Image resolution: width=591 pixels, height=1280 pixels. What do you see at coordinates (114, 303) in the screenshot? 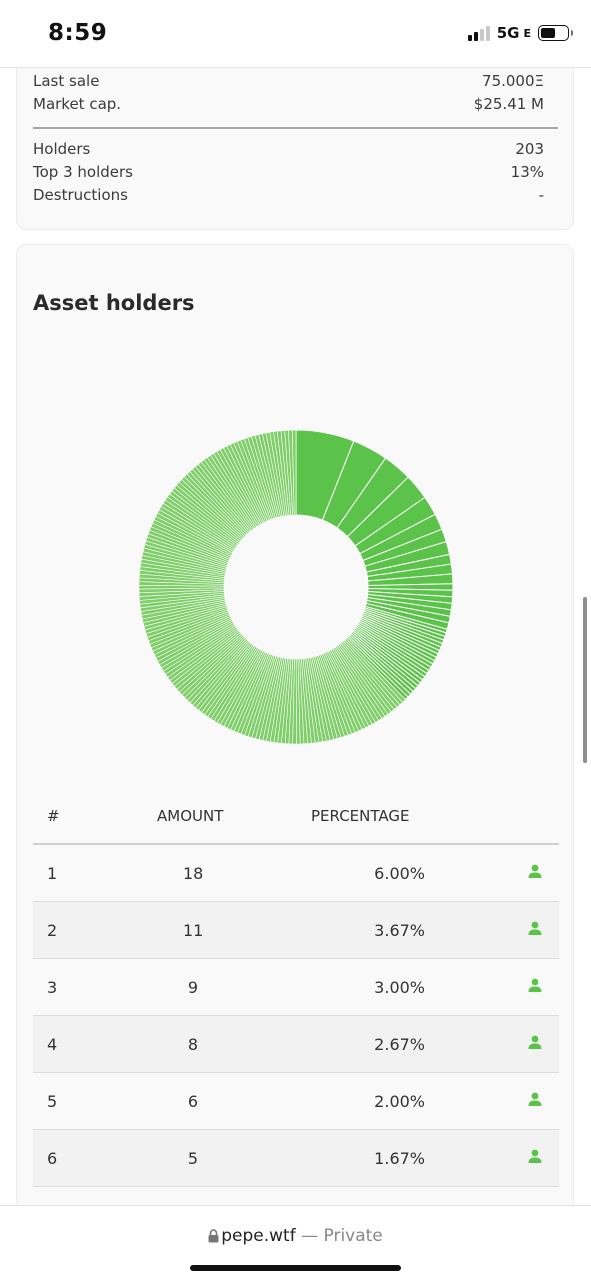
I see `section-title: Asset holders` at bounding box center [114, 303].